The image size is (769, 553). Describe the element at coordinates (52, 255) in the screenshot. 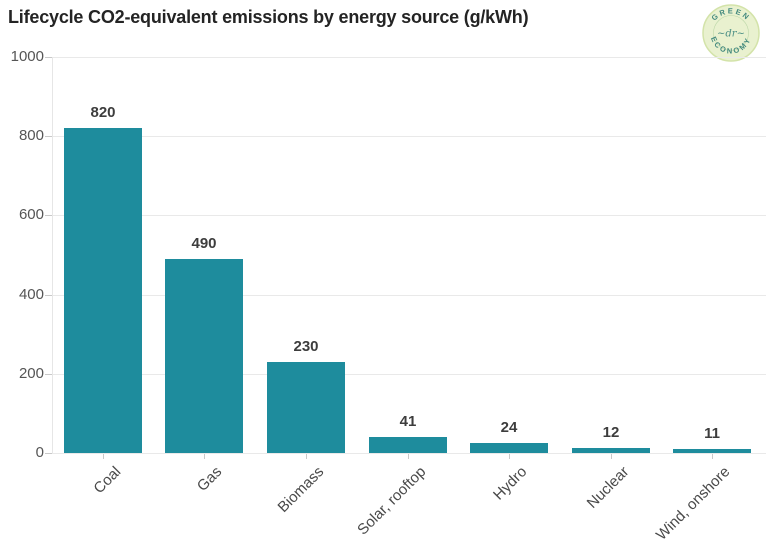

I see `y-axis-line` at that location.